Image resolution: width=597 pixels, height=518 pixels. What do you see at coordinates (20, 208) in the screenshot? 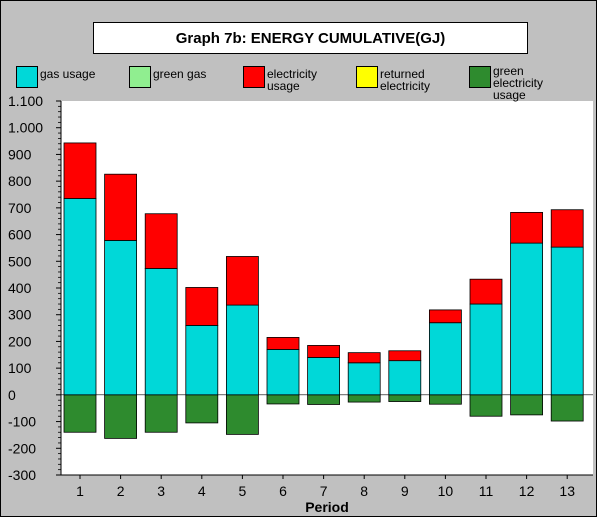
I see `y-tick-label: 700` at bounding box center [20, 208].